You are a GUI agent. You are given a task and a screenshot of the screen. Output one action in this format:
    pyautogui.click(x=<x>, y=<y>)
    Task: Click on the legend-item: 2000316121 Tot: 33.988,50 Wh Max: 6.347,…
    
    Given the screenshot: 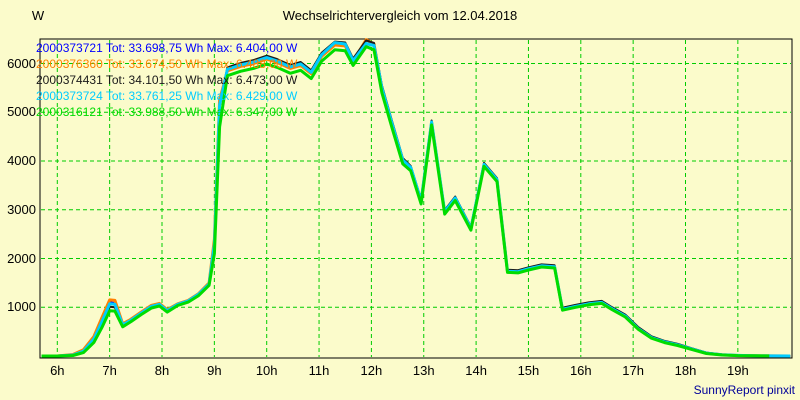 What is the action you would take?
    pyautogui.click(x=167, y=112)
    